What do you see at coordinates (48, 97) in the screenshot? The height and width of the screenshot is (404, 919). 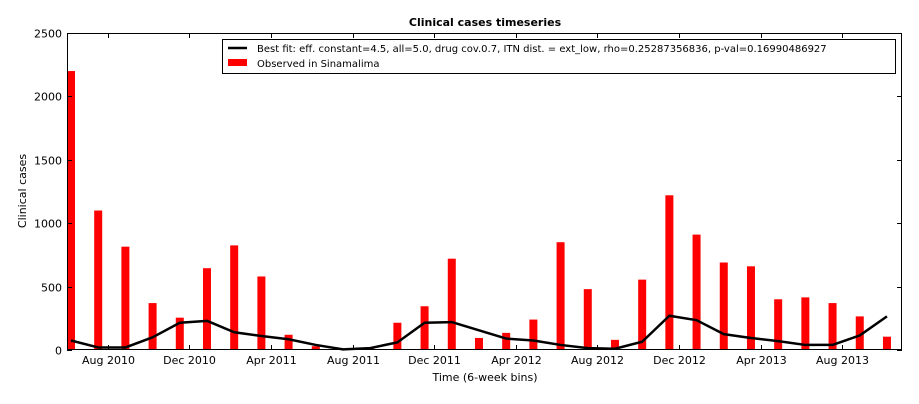 I see `y-tick-label-4: 2000` at bounding box center [48, 97].